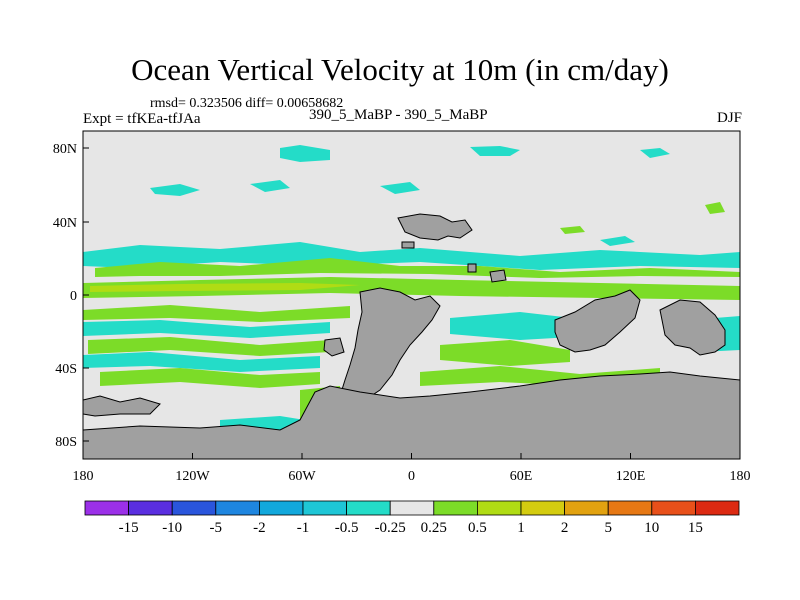 This screenshot has width=800, height=600. I want to click on land-small-eq, so click(498, 276).